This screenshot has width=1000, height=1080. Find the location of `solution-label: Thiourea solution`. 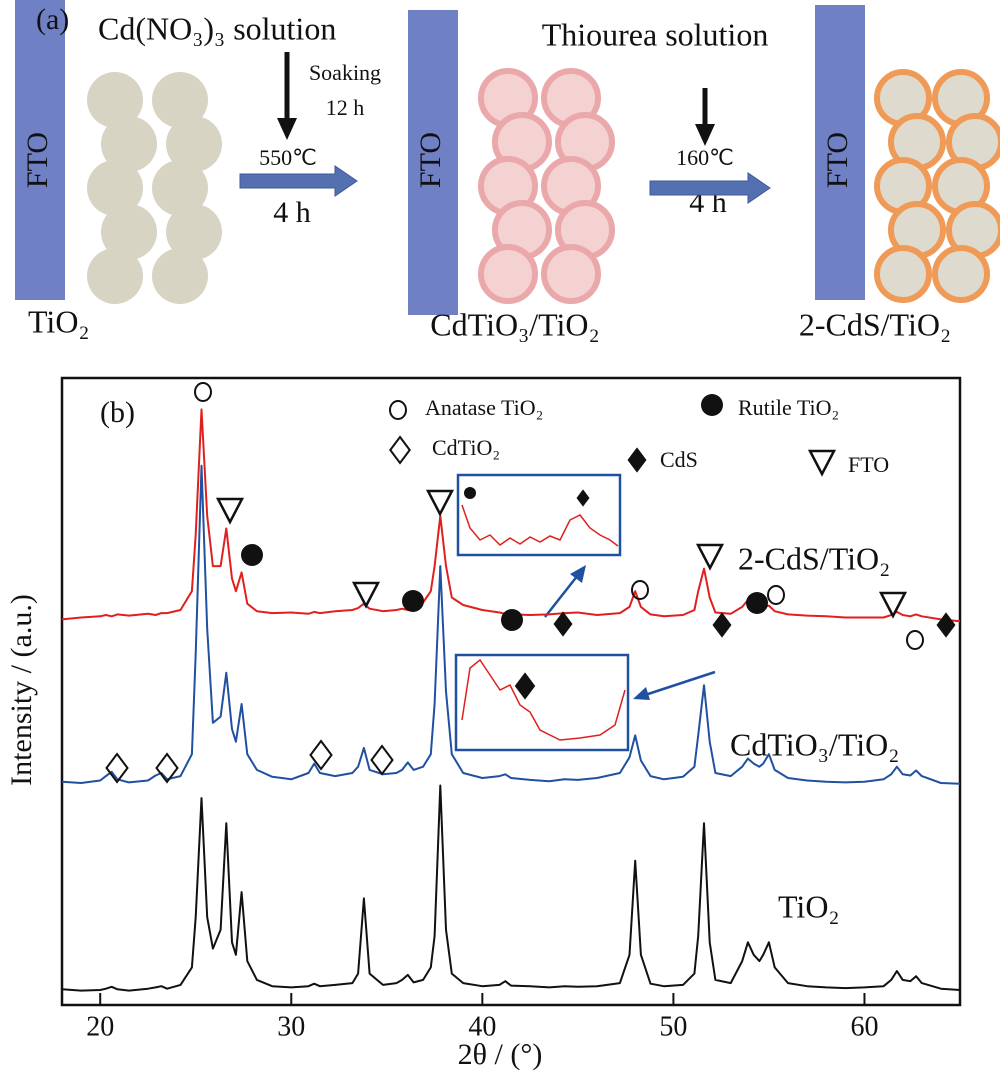

solution-label: Thiourea solution is located at coordinates (655, 34).